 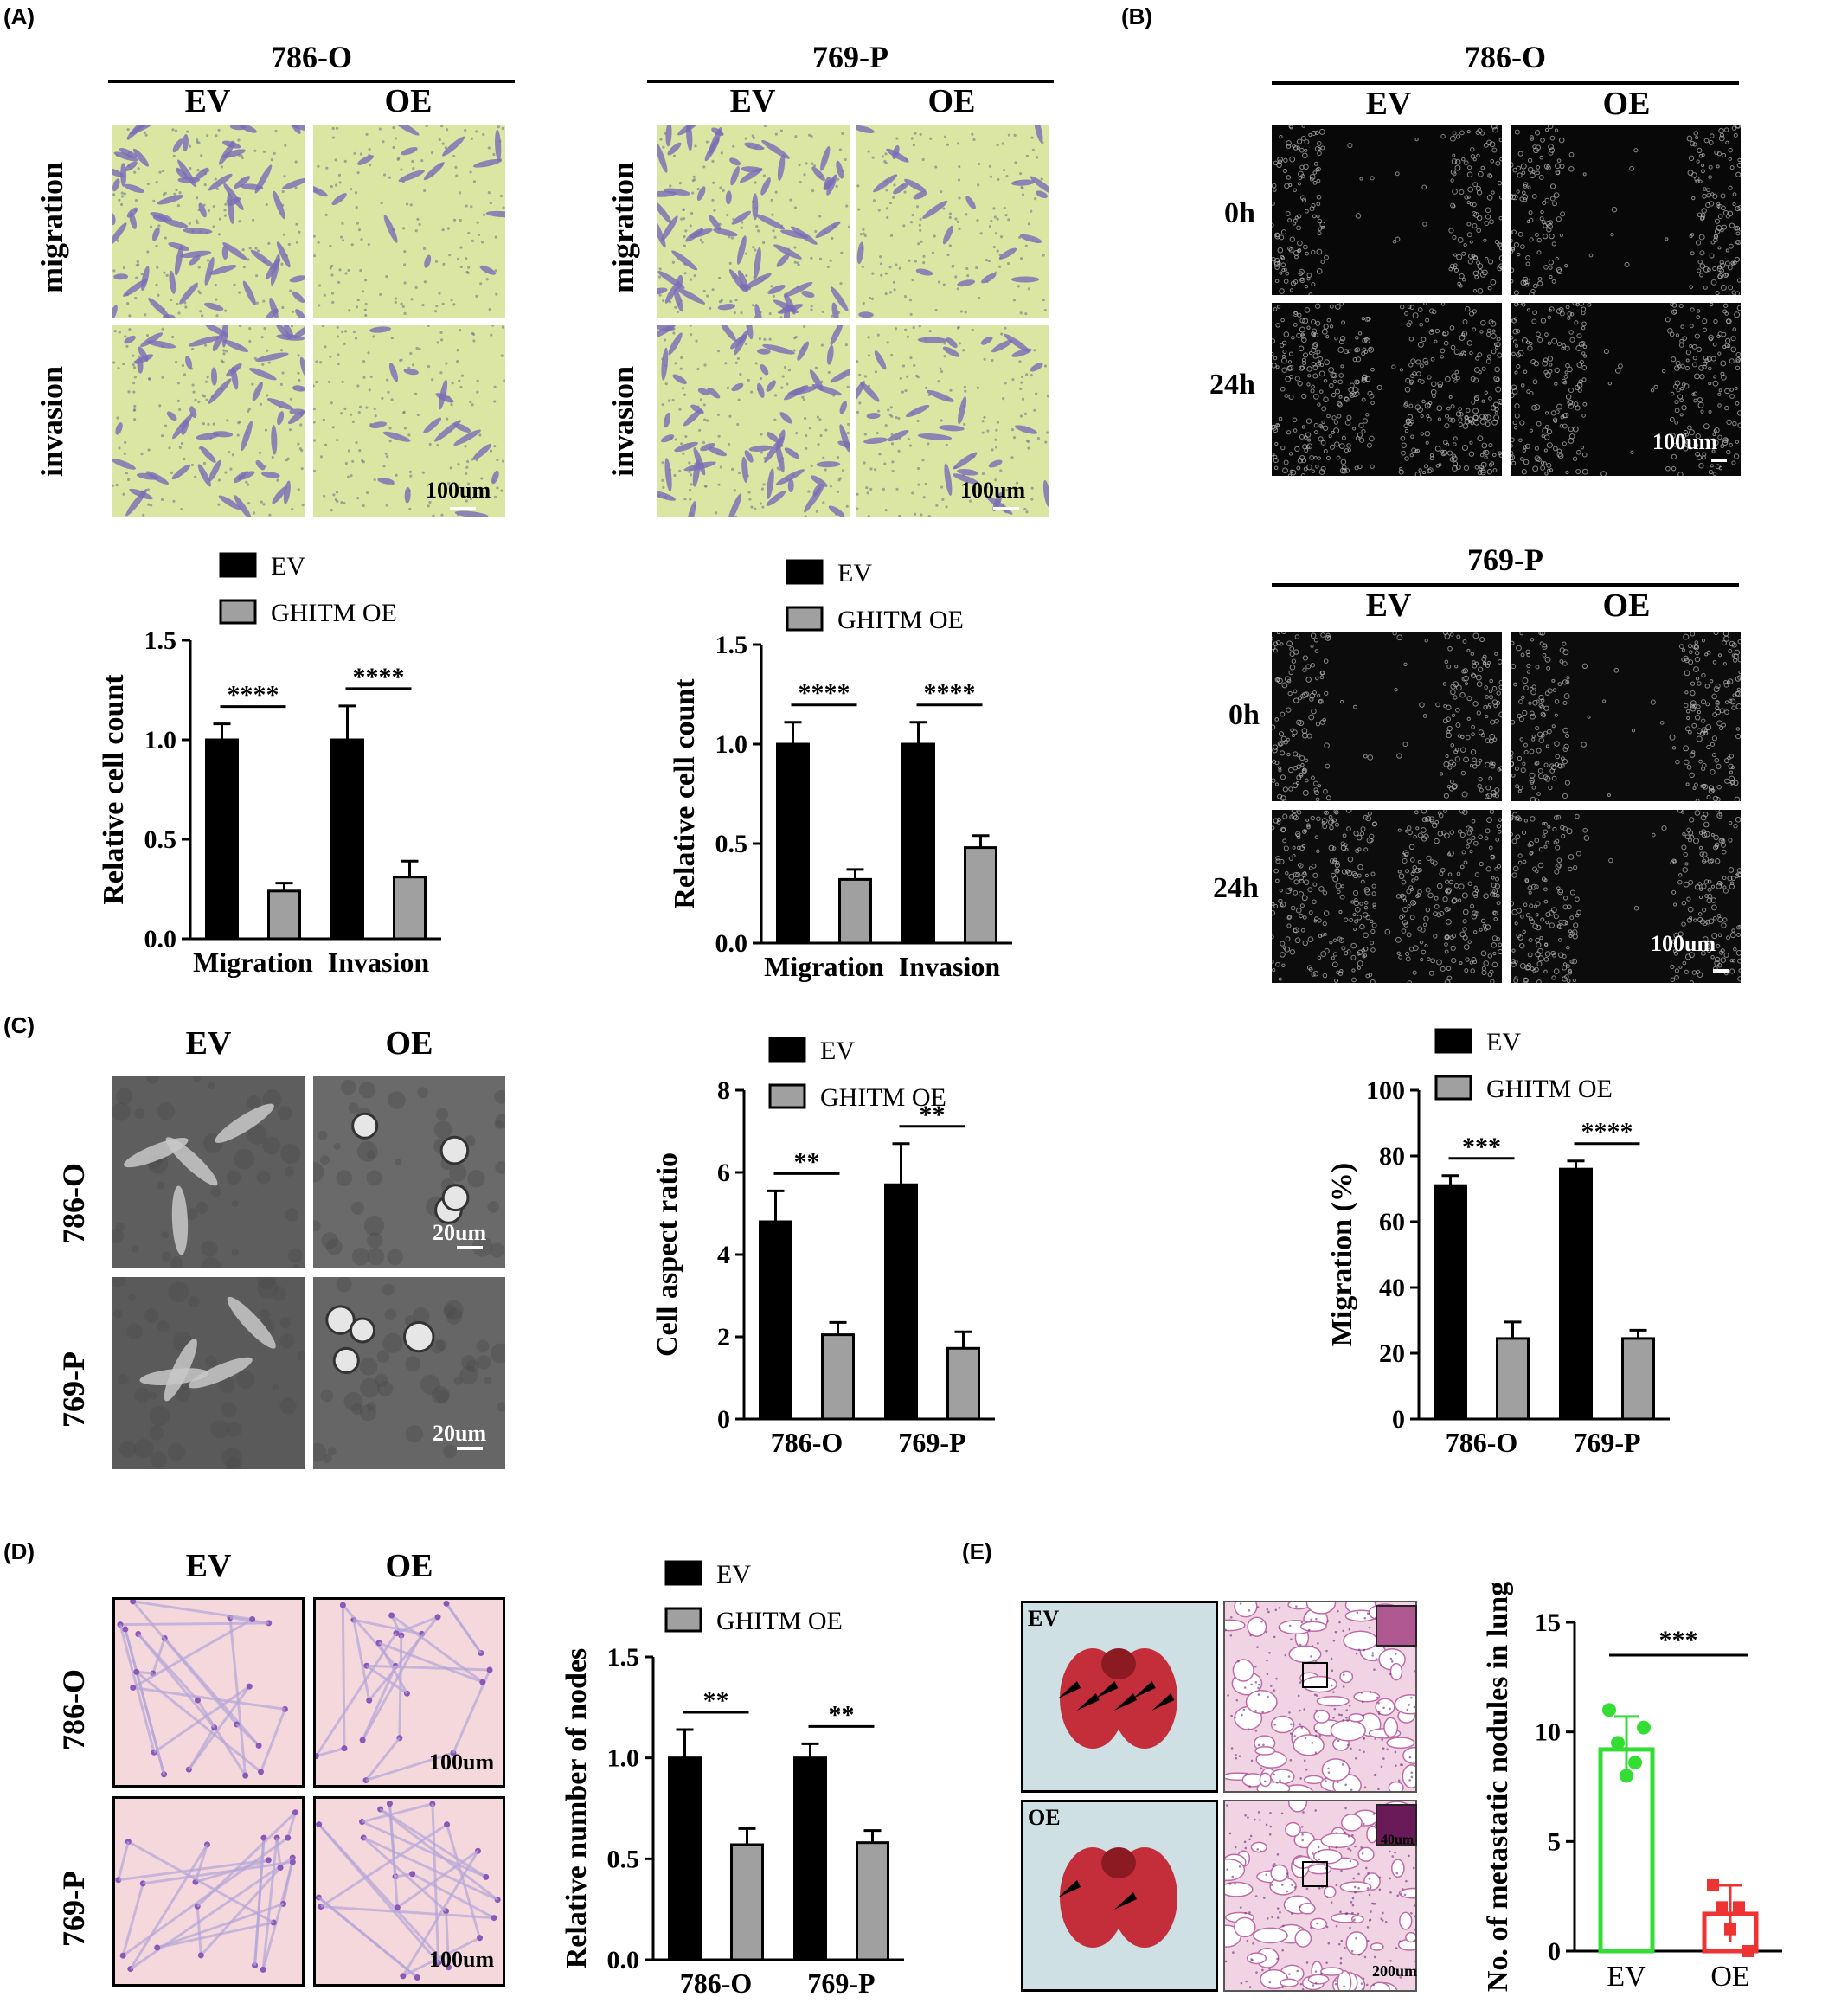 I want to click on significance-label: **, so click(x=807, y=1161).